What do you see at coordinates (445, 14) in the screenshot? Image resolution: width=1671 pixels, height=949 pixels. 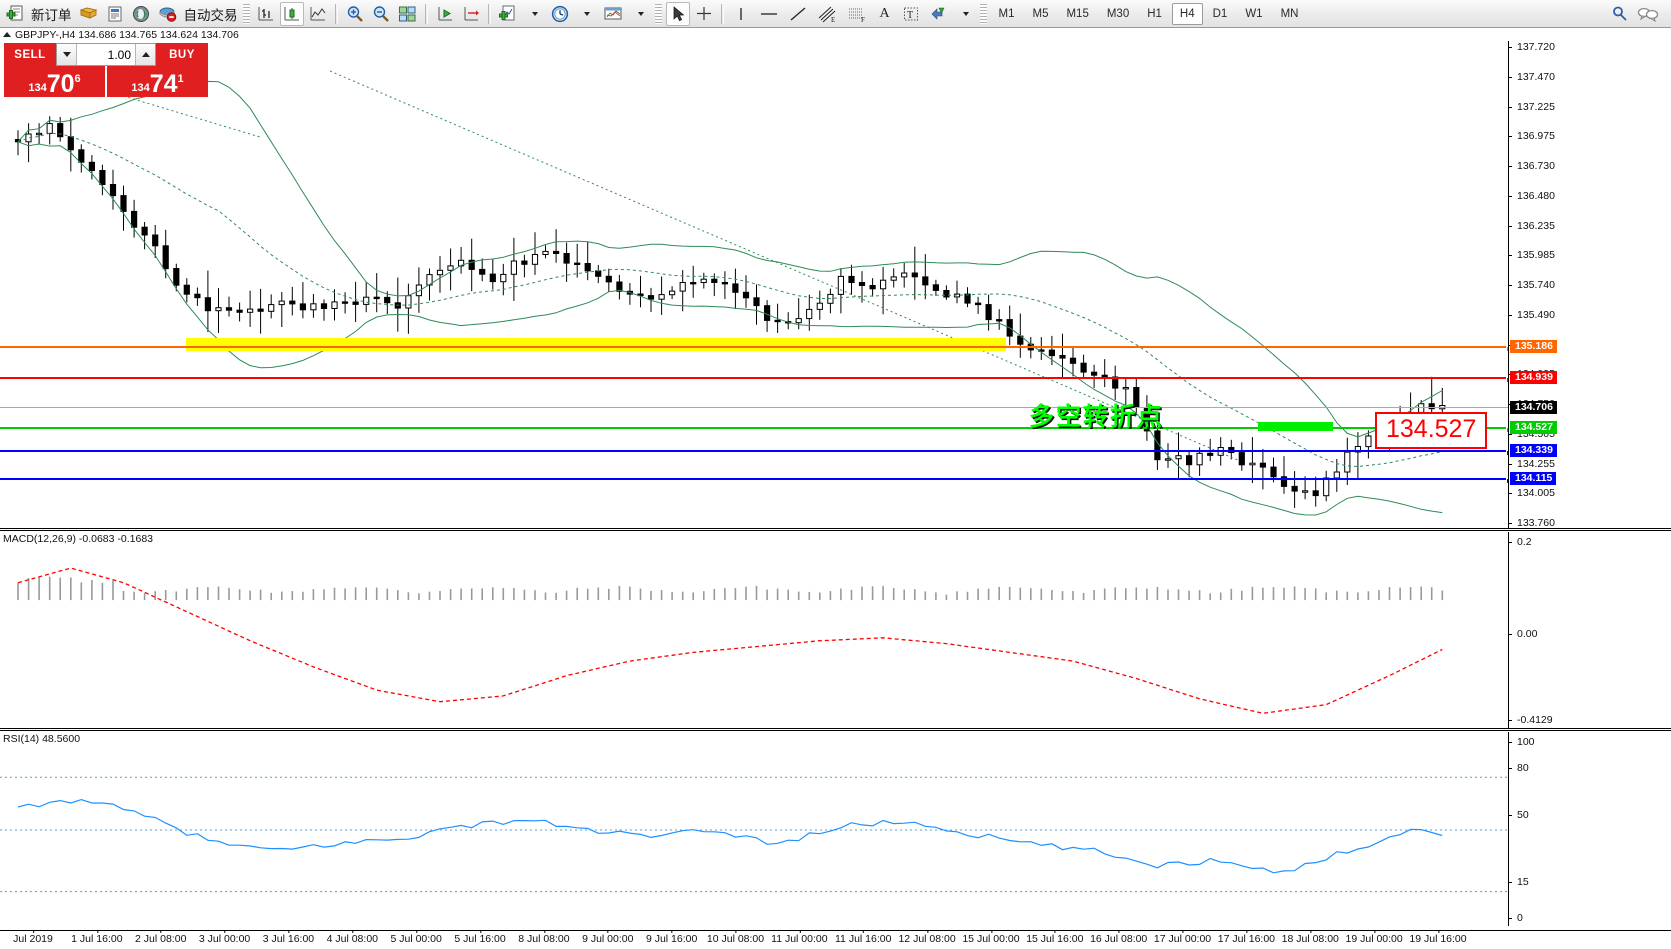 I see `autoscroll-button` at bounding box center [445, 14].